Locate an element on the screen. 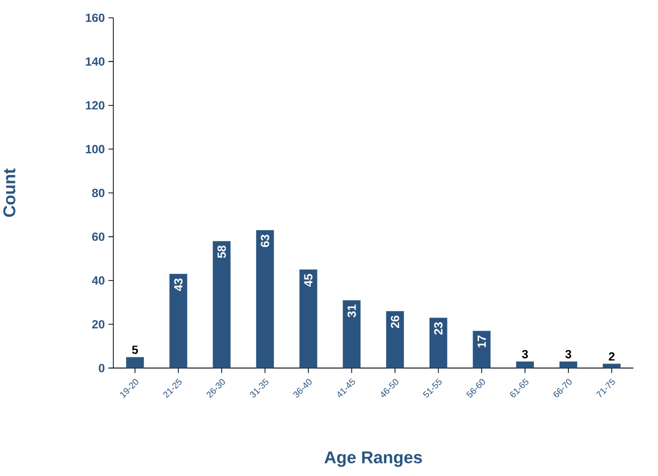  y-tick-label: 120 is located at coordinates (95, 105).